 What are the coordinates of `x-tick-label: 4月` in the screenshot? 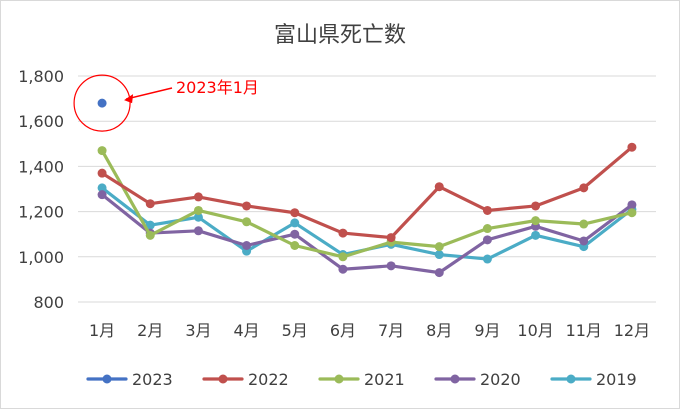 It's located at (246, 330).